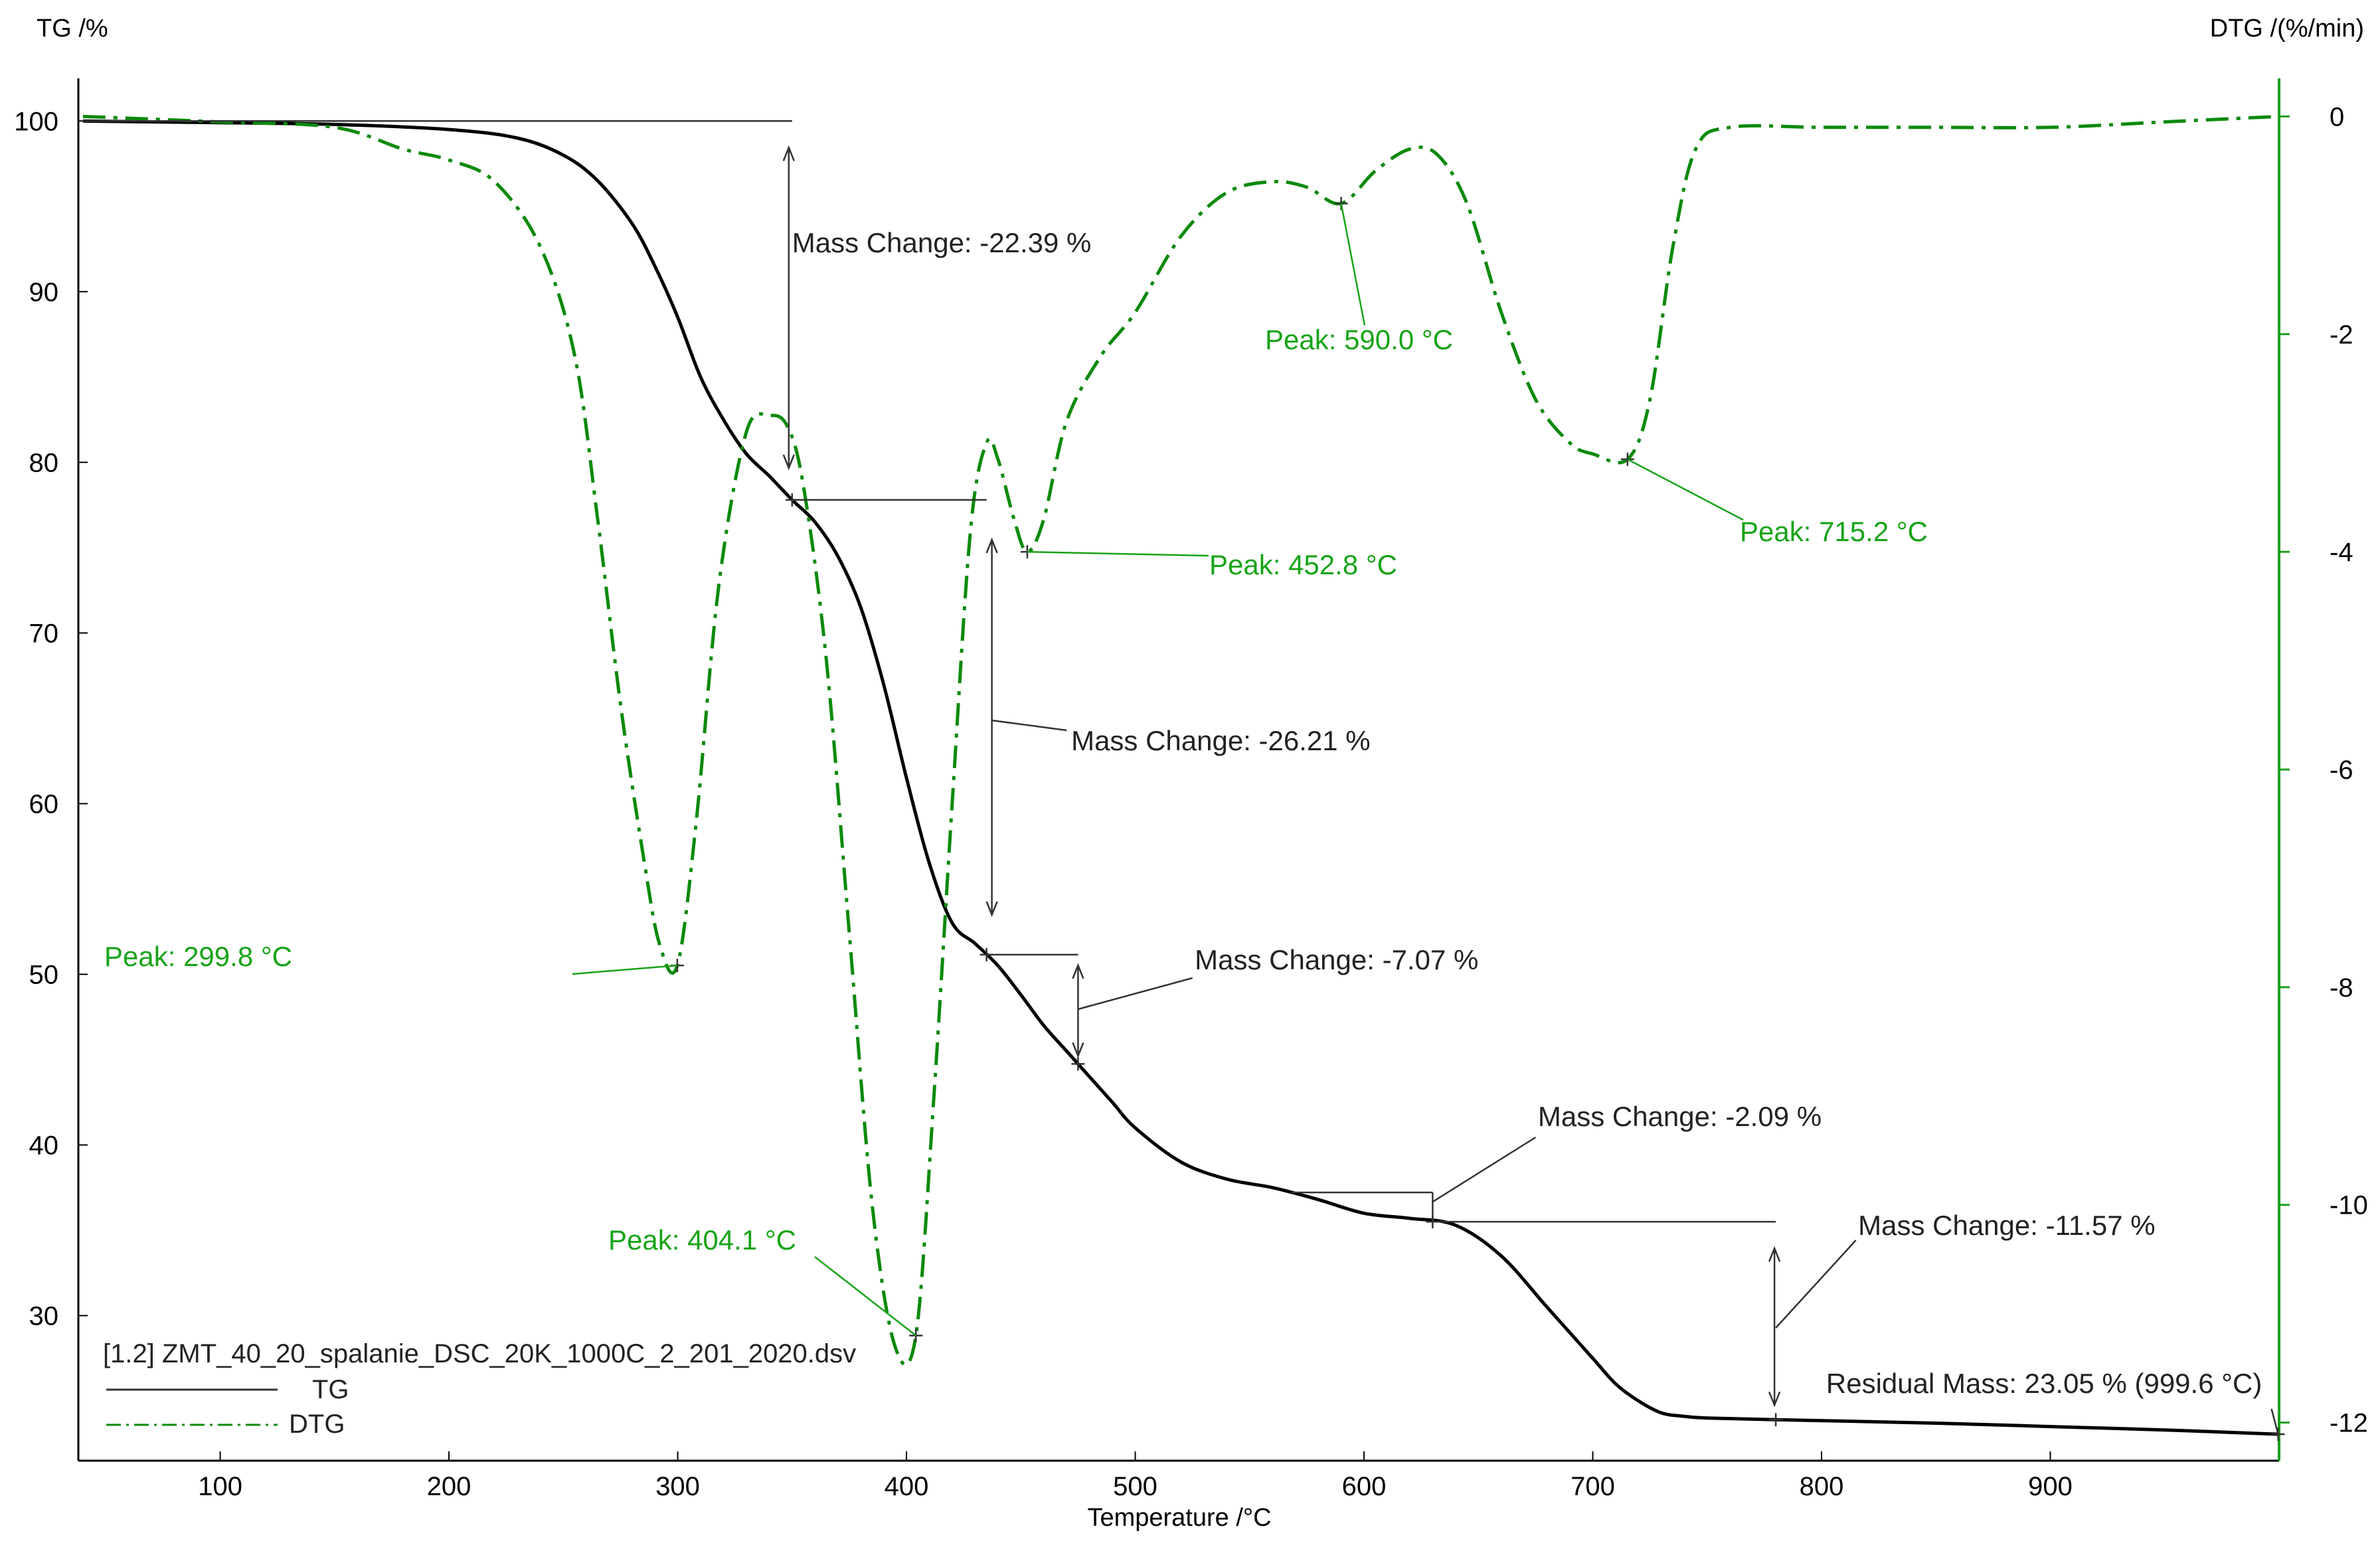  What do you see at coordinates (2050, 1486) in the screenshot?
I see `x-tick-label: 900` at bounding box center [2050, 1486].